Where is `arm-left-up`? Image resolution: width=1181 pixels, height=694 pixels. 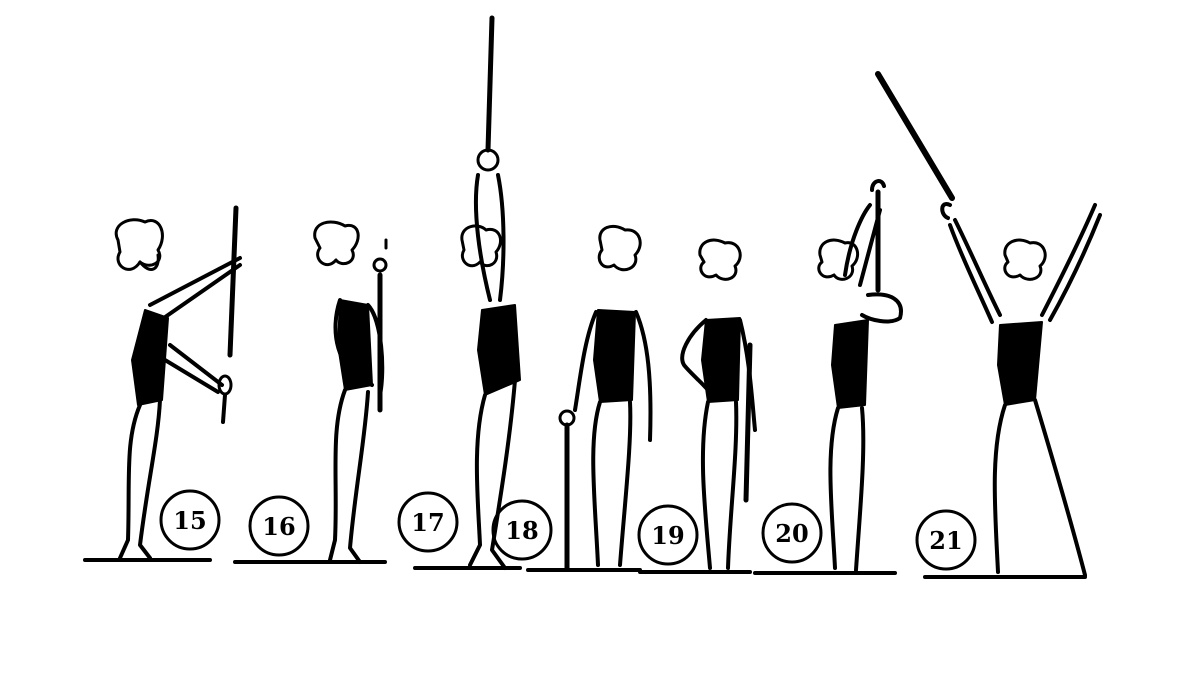 arm-left-up is located at coordinates (975, 271).